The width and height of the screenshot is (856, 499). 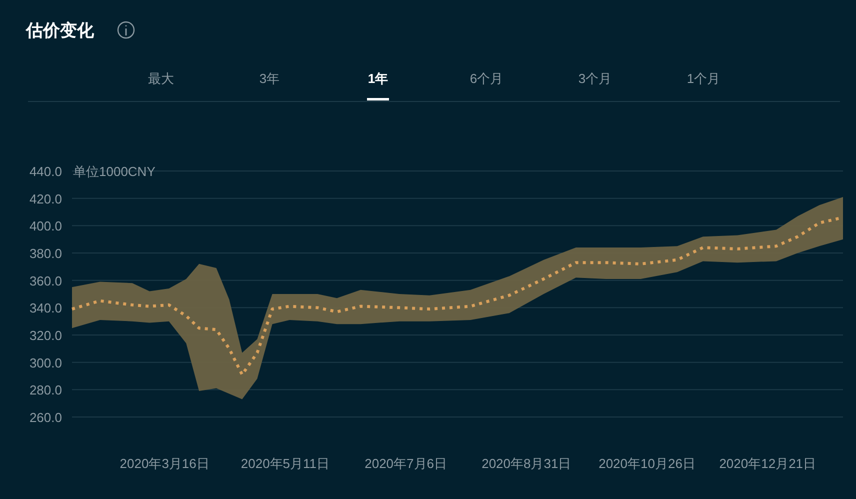 What do you see at coordinates (45, 253) in the screenshot?
I see `y-tick-label: 380.0` at bounding box center [45, 253].